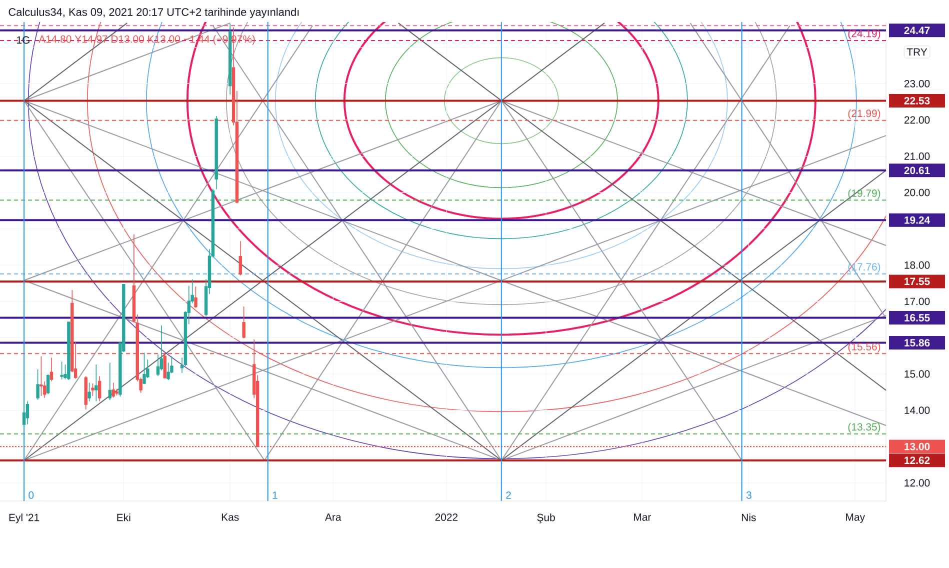 This screenshot has width=949, height=568. I want to click on y-axis-title: TRY, so click(917, 52).